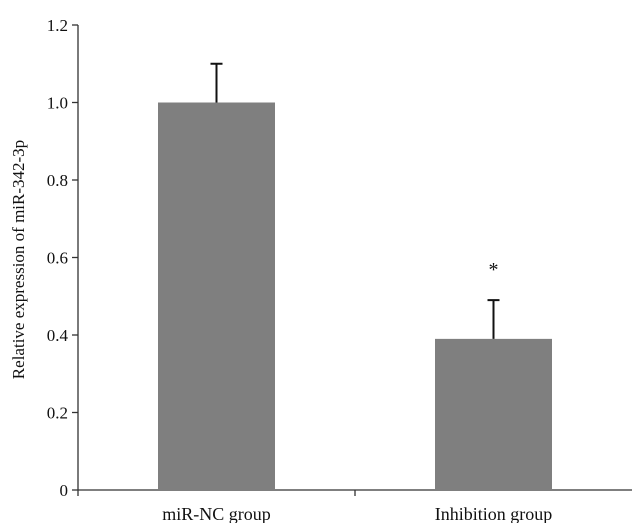 Image resolution: width=634 pixels, height=523 pixels. What do you see at coordinates (57, 25) in the screenshot?
I see `y-tick-label: 1.2` at bounding box center [57, 25].